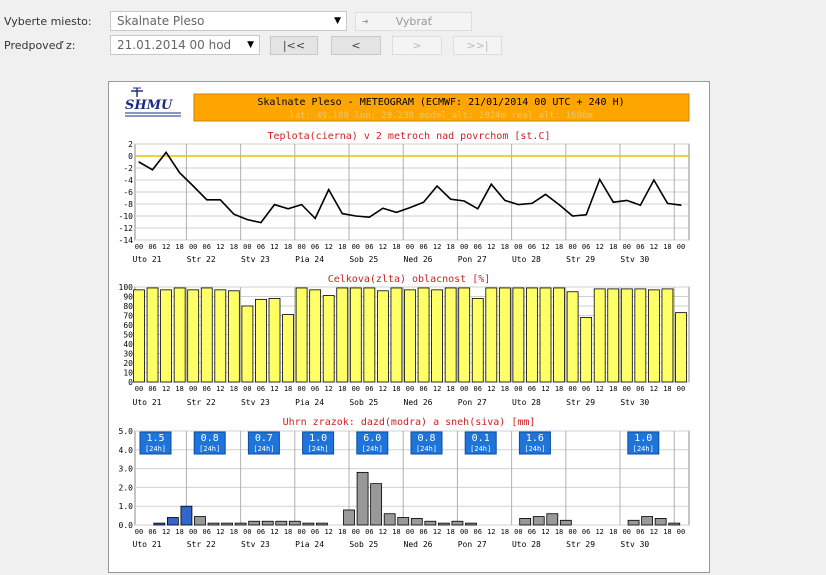  What do you see at coordinates (356, 45) in the screenshot?
I see `prev-button: <` at bounding box center [356, 45].